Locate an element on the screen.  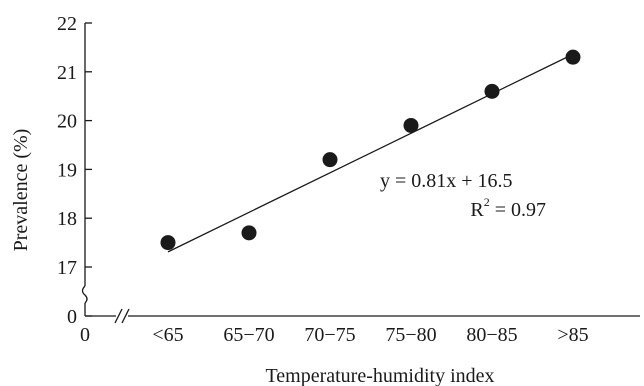
y-tick-label-0: 0 is located at coordinates (72, 317).